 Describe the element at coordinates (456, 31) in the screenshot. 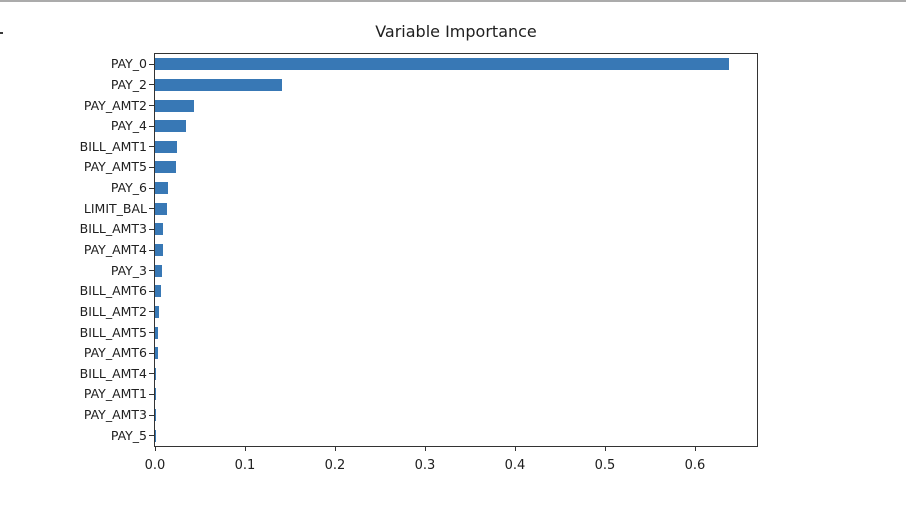

I see `chart-title: Variable Importance` at that location.